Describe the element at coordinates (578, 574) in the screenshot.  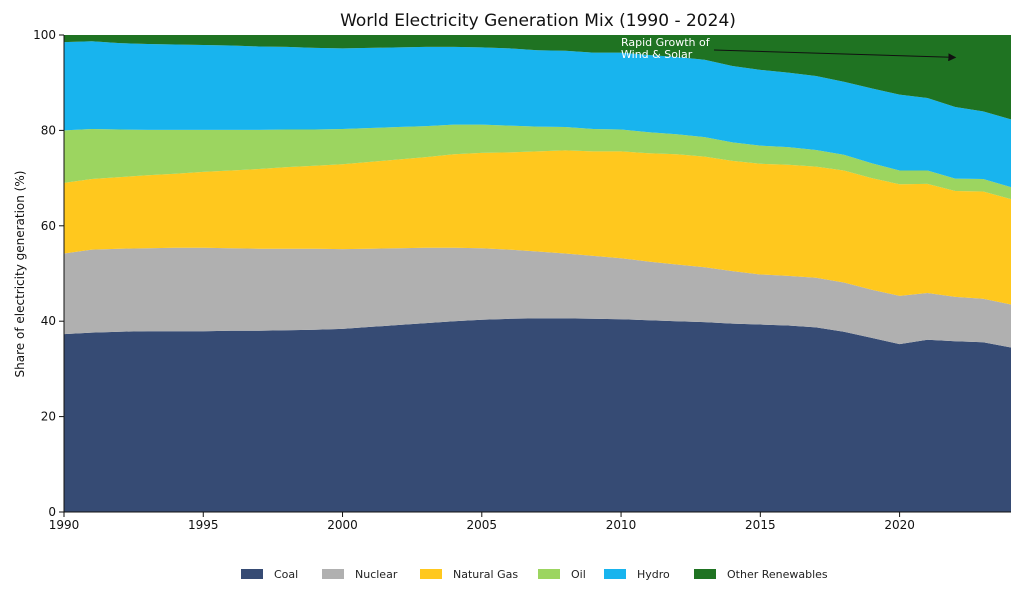
I see `legend-label-oil: Oil` at that location.